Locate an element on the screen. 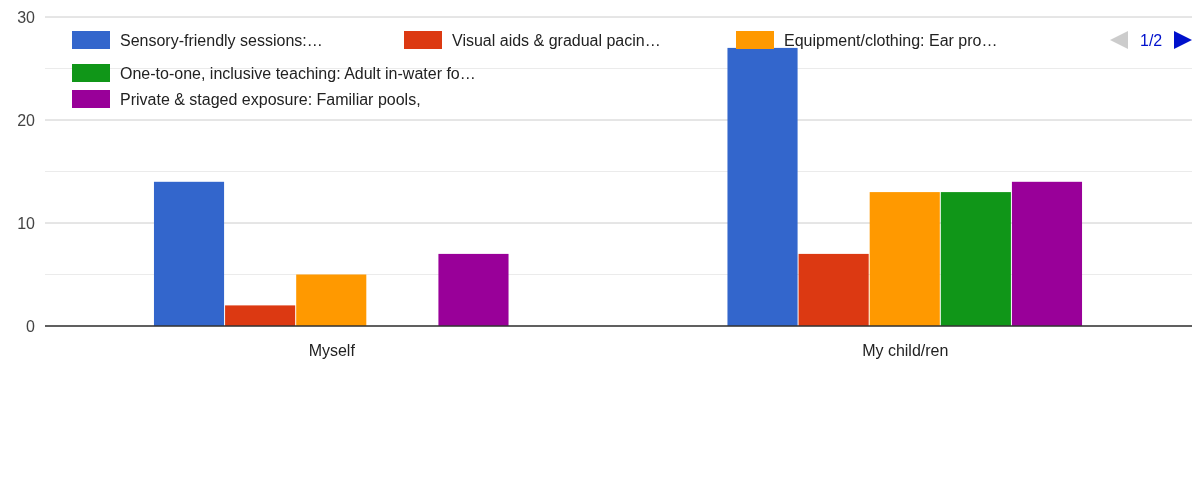 This screenshot has width=1192, height=497. y-tick-label: 0 is located at coordinates (31, 326).